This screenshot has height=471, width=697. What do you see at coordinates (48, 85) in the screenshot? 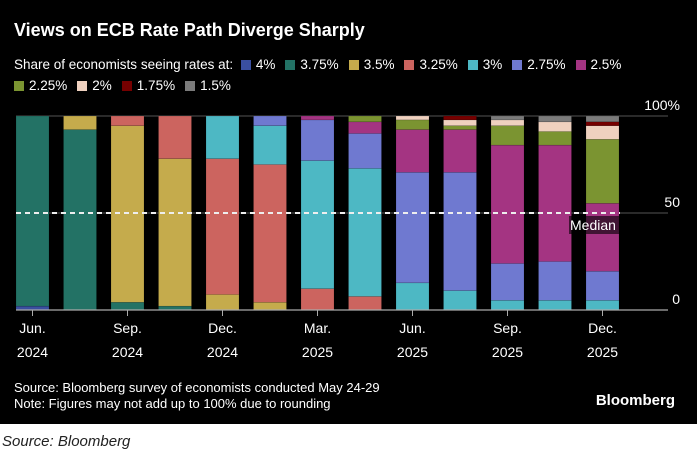
I see `legend-label: 2.25%` at bounding box center [48, 85].